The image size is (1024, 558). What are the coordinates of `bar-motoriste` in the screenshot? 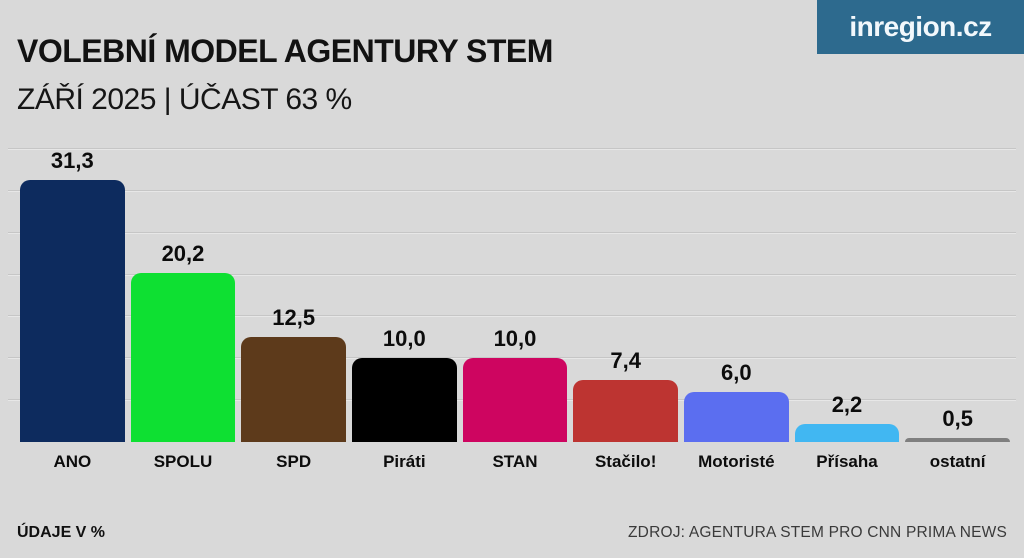 It's located at (736, 416).